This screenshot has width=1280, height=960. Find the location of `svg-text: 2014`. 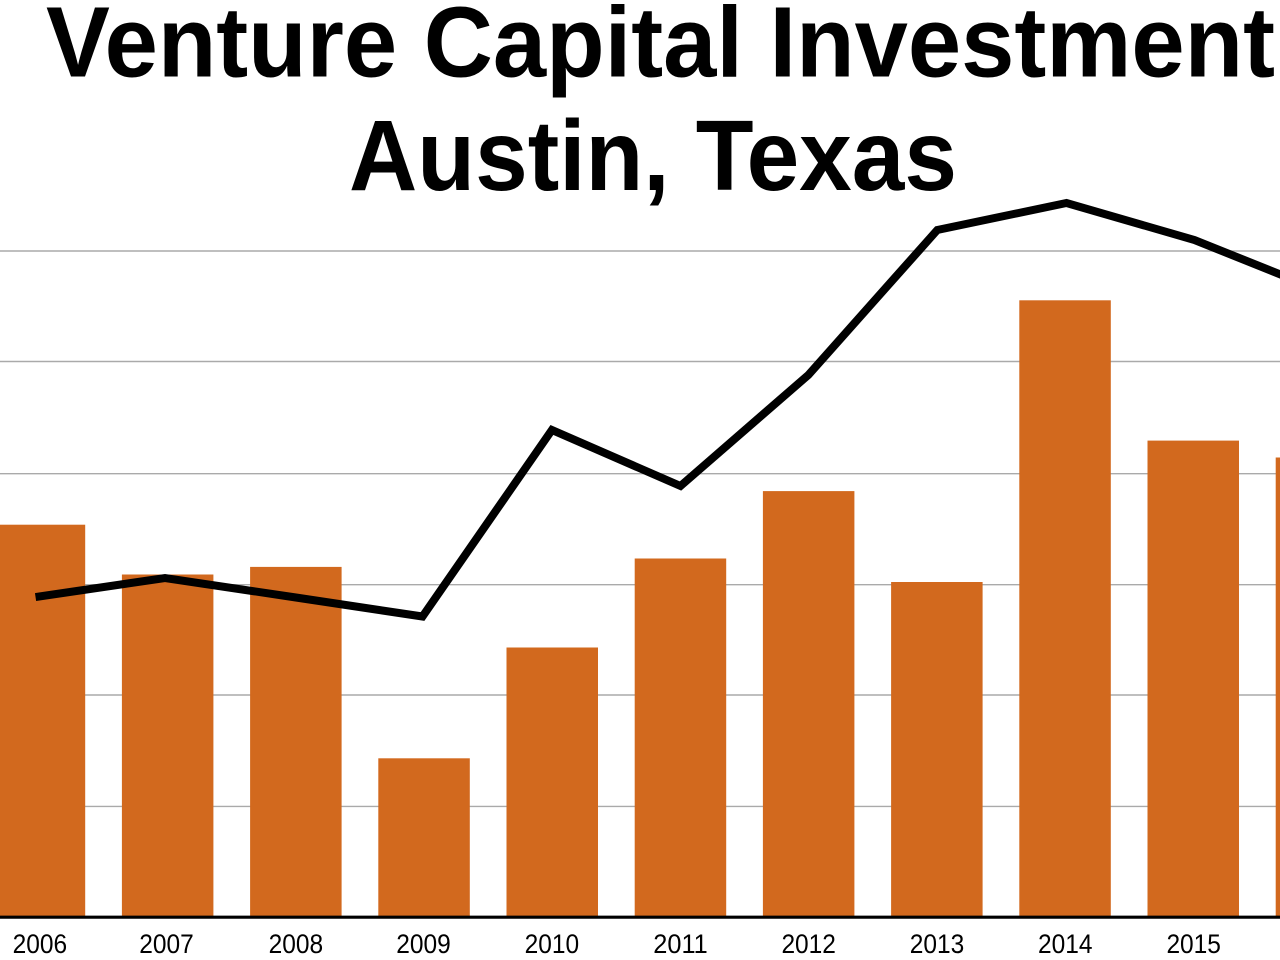

svg-text: 2014 is located at coordinates (1065, 944).